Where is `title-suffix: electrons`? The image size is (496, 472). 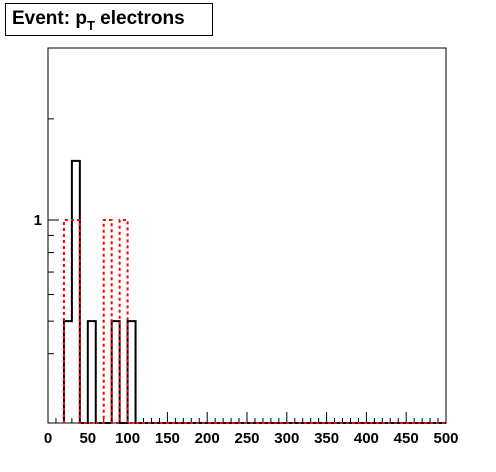
title-suffix: electrons is located at coordinates (139, 18).